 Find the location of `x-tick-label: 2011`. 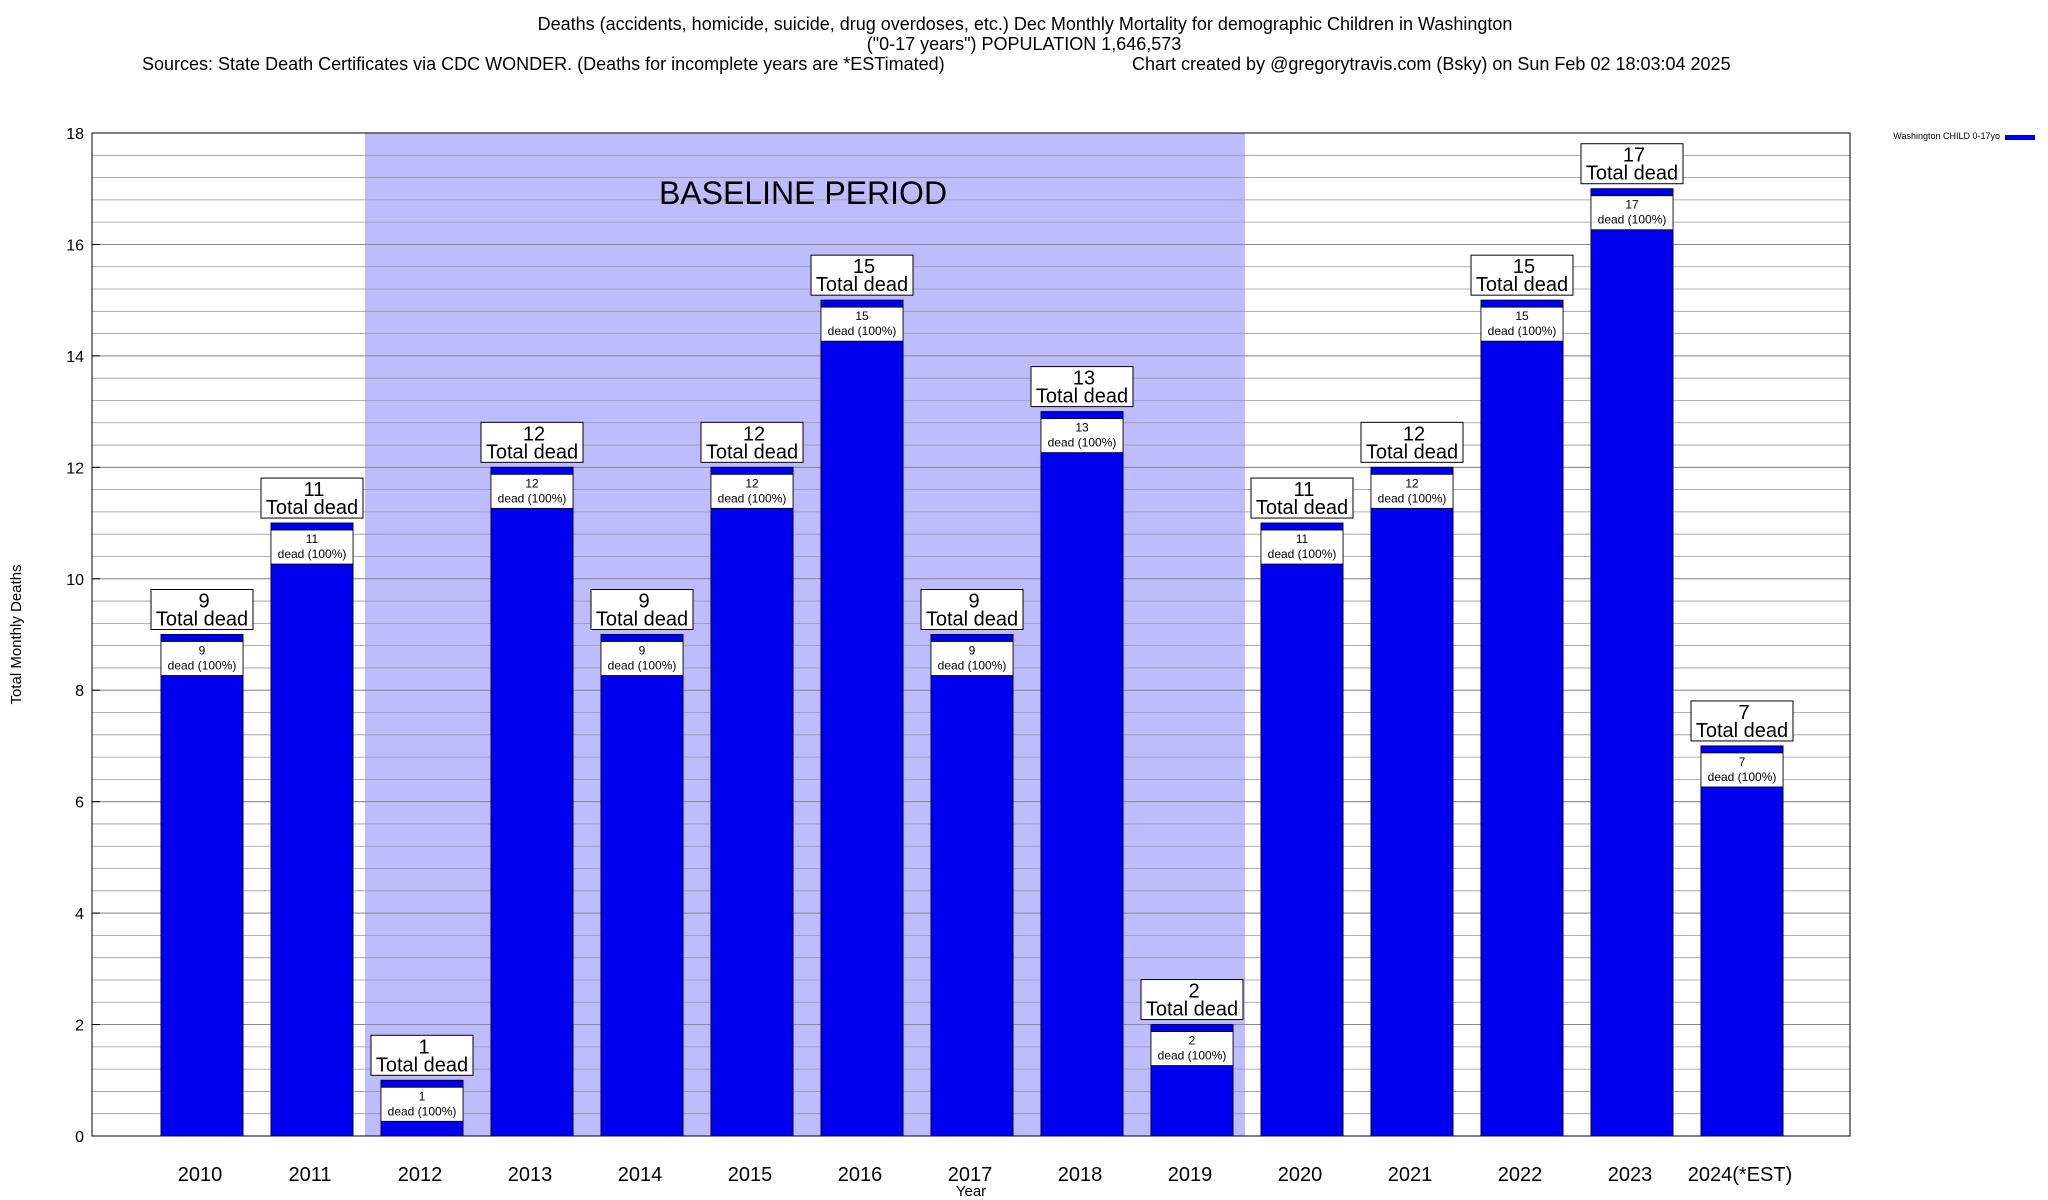

x-tick-label: 2011 is located at coordinates (309, 1175).